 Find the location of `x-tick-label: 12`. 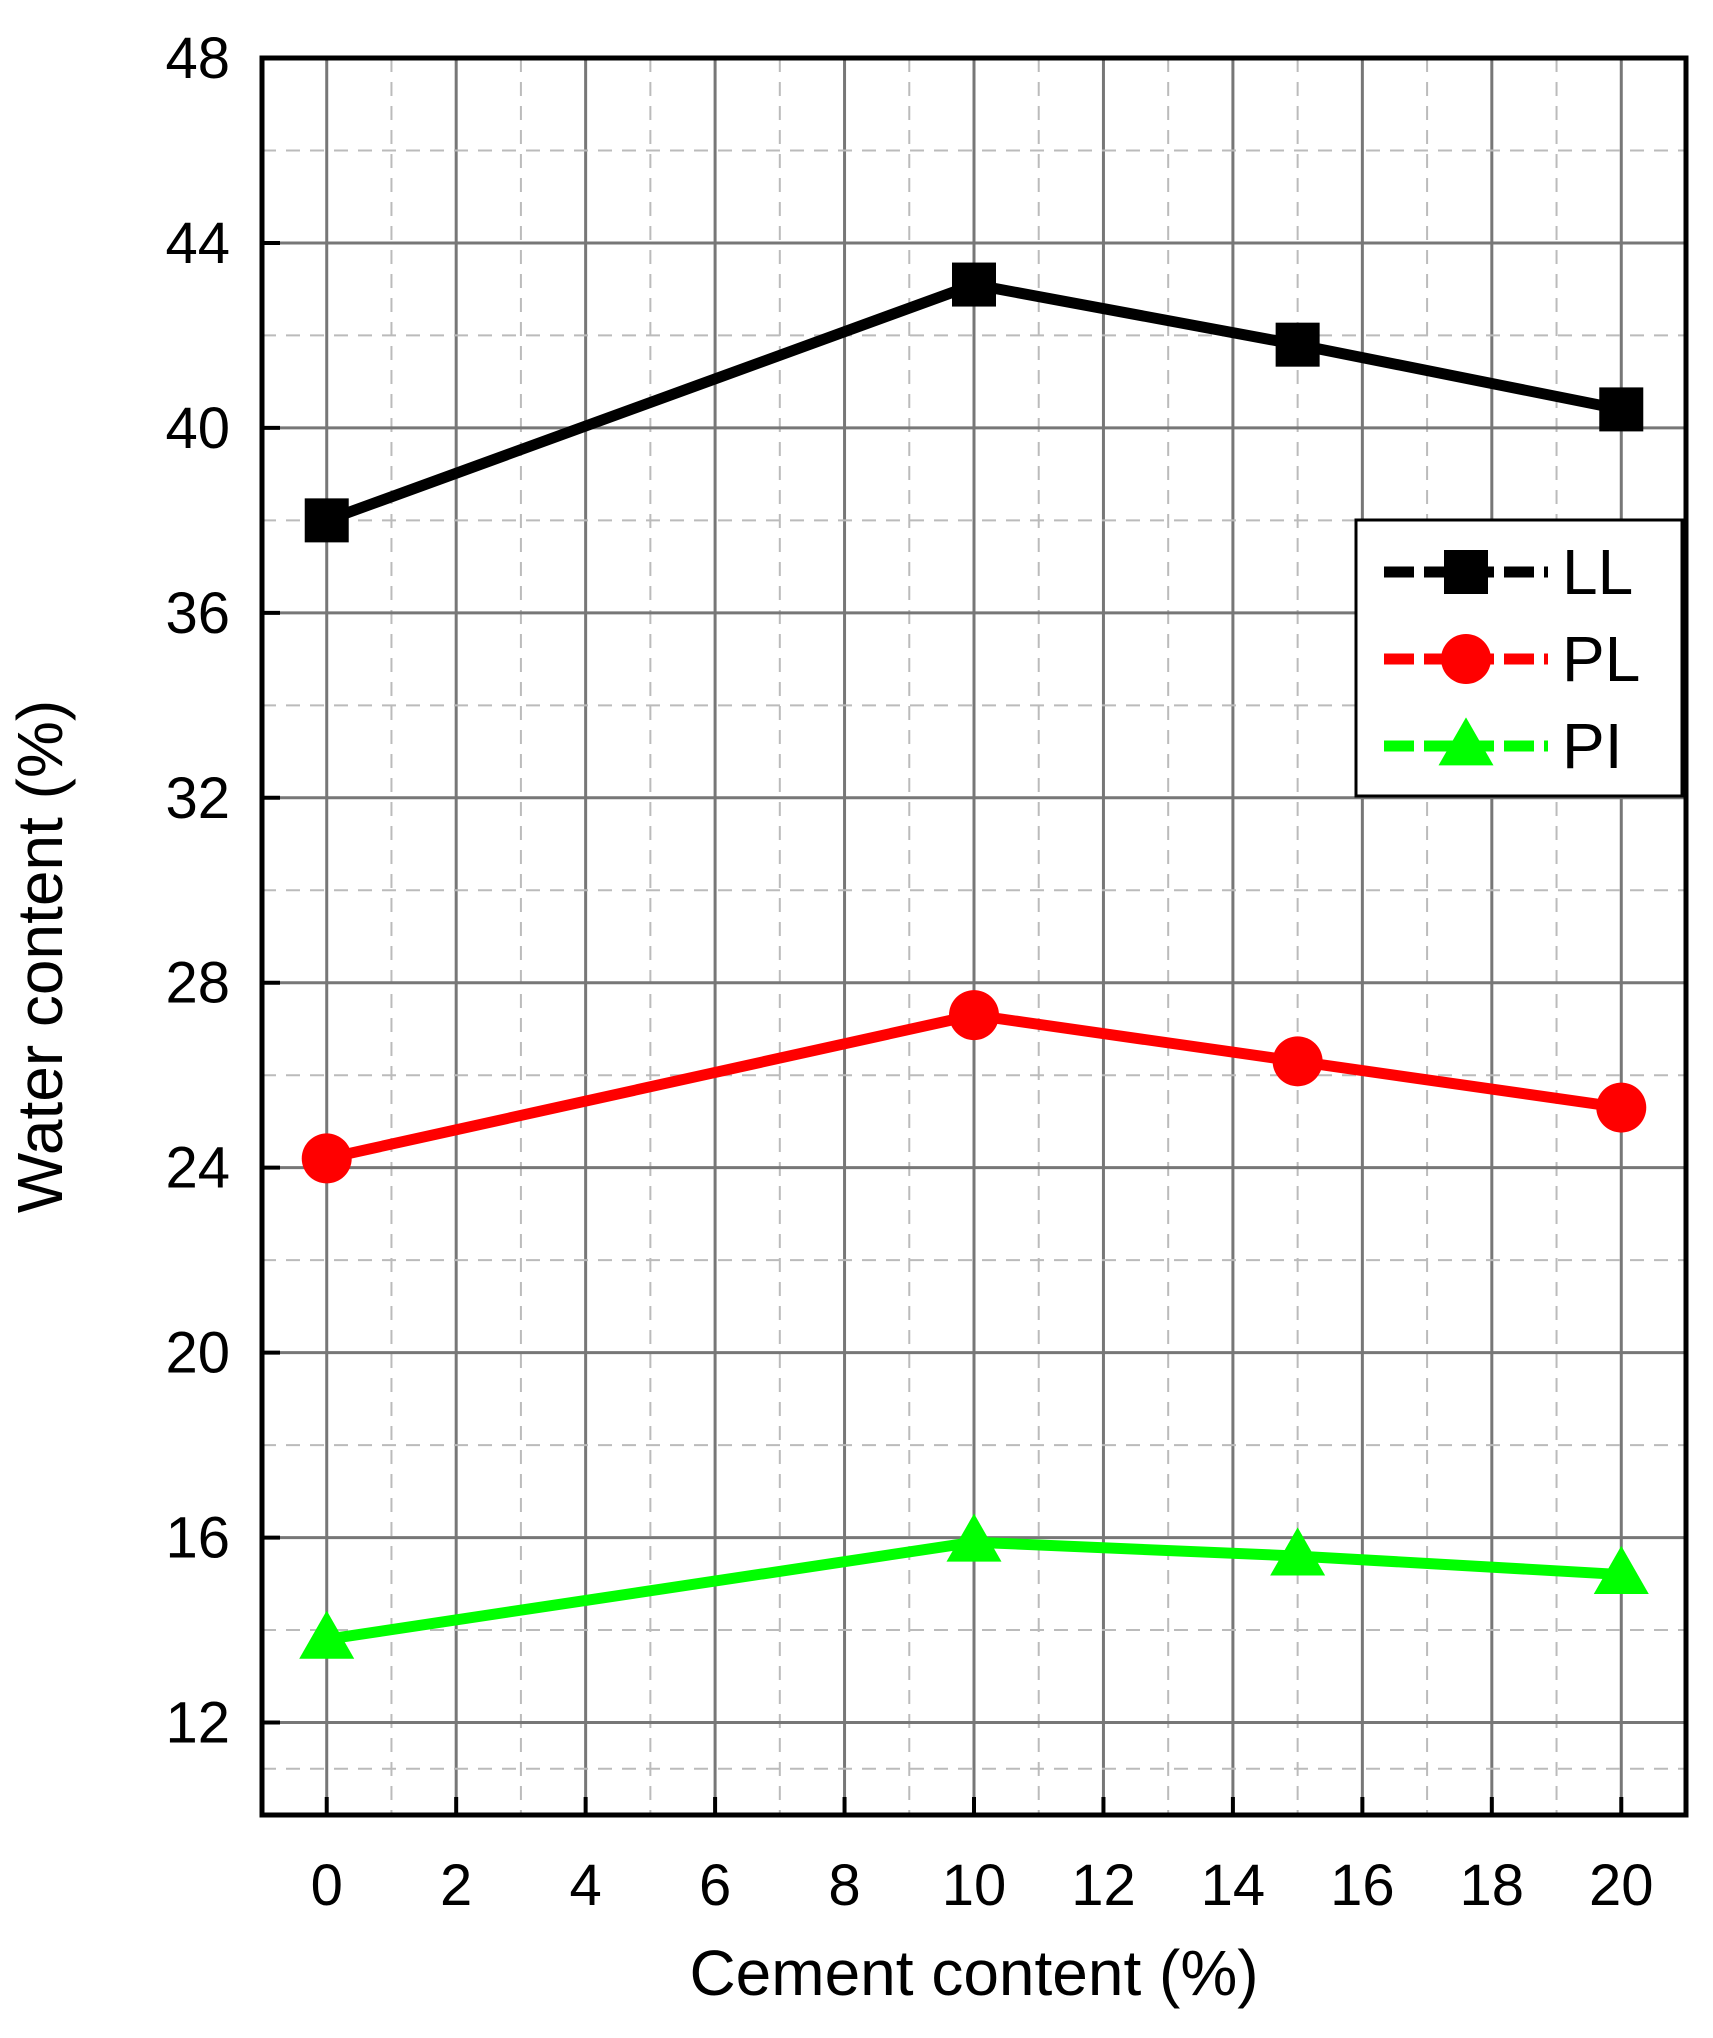

x-tick-label: 12 is located at coordinates (1103, 1885).